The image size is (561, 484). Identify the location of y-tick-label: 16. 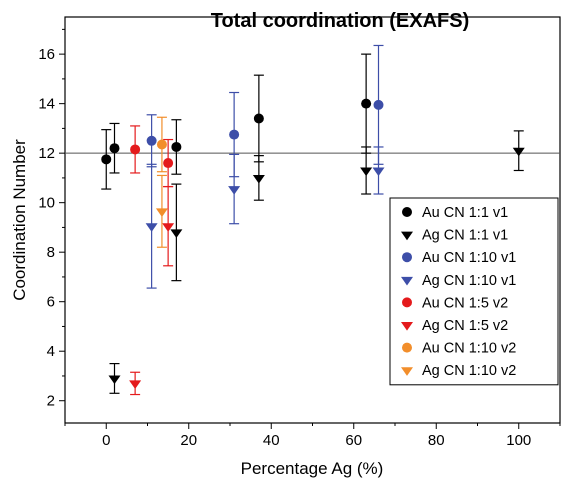
(46, 54).